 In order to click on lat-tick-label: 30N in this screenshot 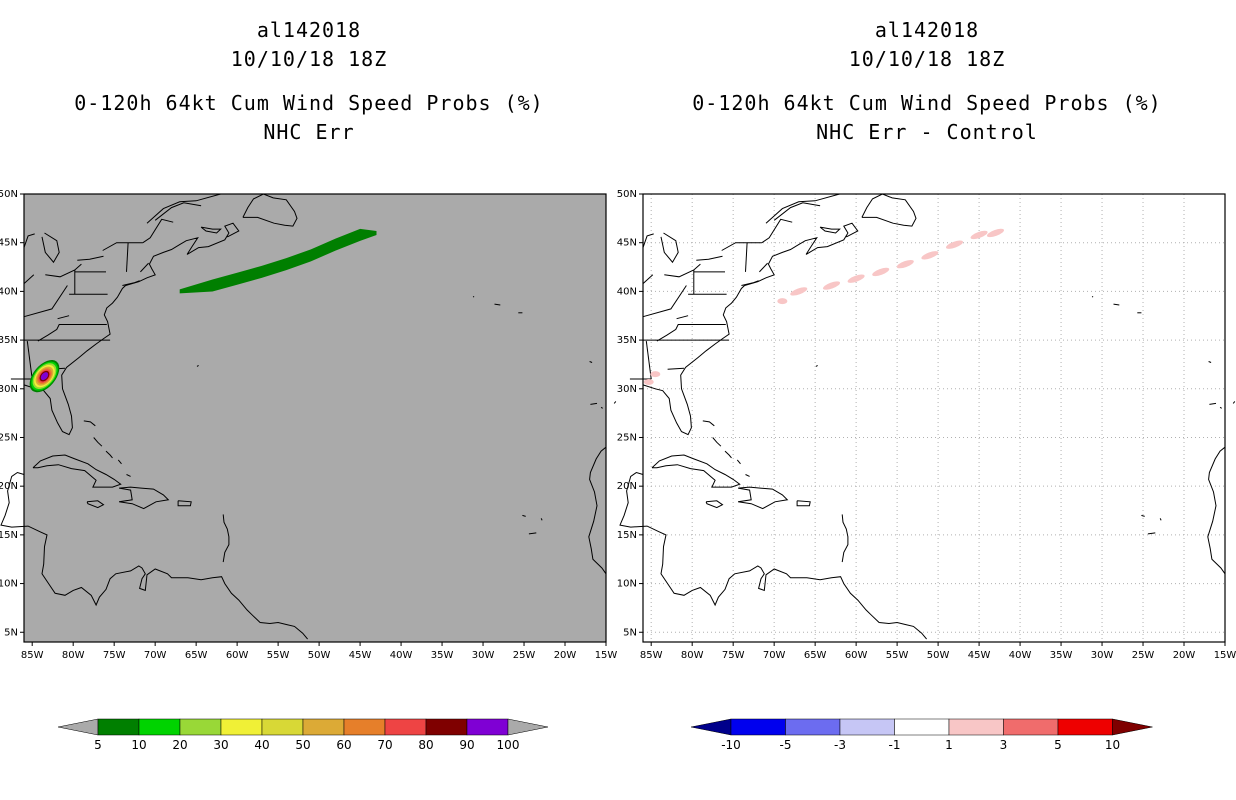, I will do `click(9, 389)`.